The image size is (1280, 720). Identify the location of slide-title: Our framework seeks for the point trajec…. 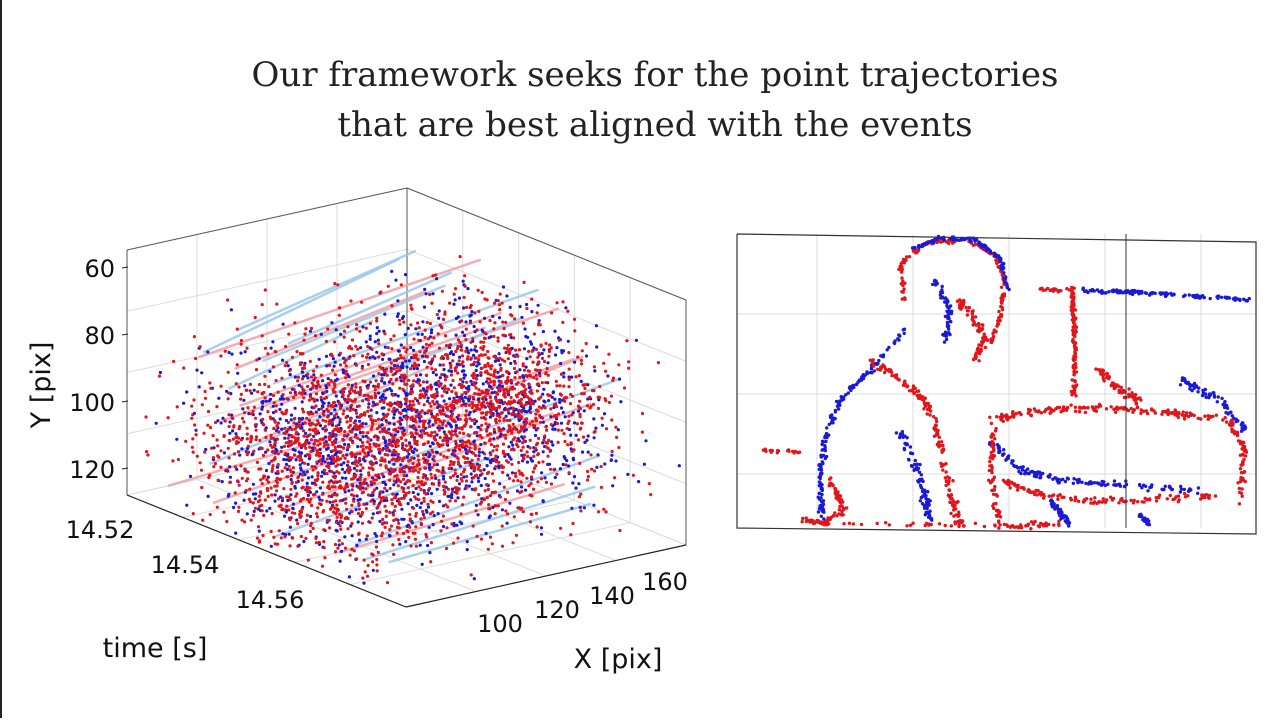
(640, 100).